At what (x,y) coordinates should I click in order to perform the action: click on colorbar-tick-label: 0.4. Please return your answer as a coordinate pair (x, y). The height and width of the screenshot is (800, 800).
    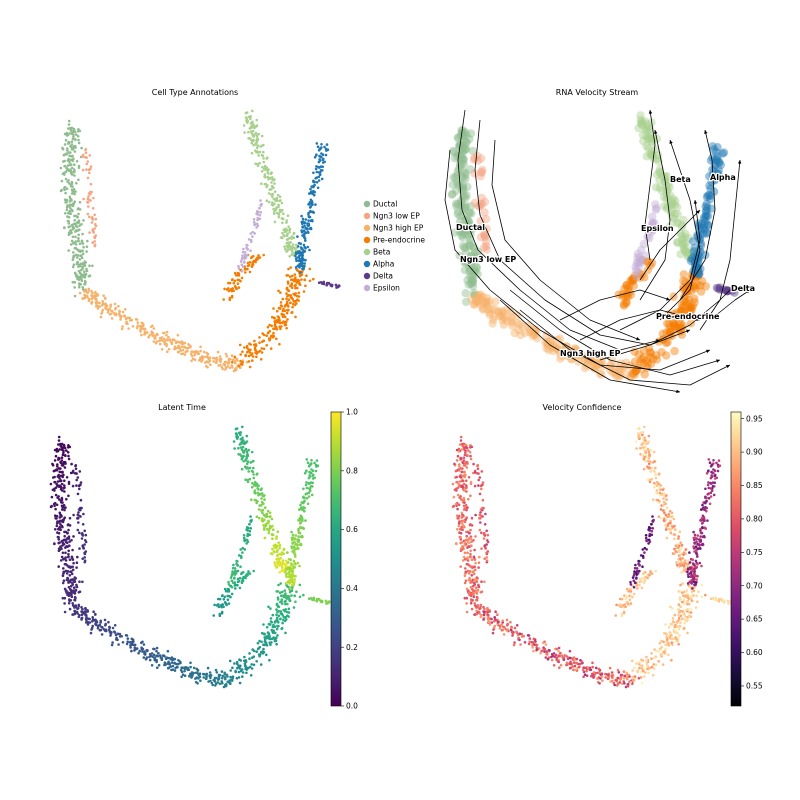
    Looking at the image, I should click on (352, 588).